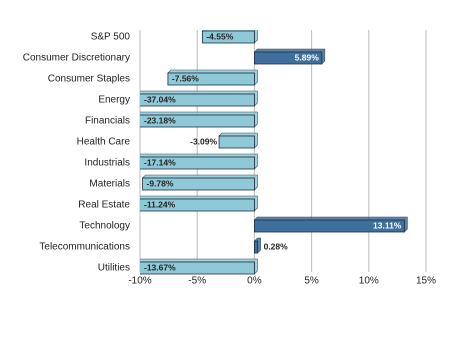 The height and width of the screenshot is (341, 450). Describe the element at coordinates (114, 100) in the screenshot. I see `category-label: Energy` at that location.